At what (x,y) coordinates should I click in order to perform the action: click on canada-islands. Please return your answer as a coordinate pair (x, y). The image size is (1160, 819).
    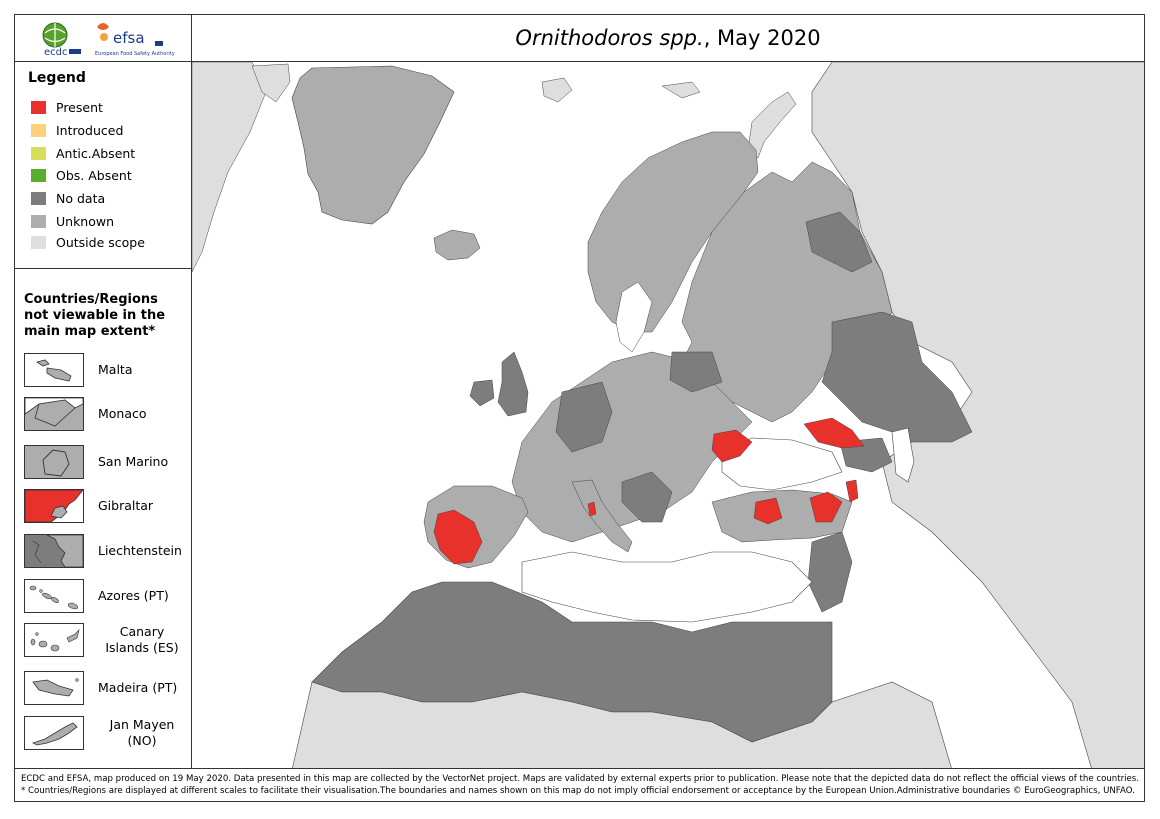
    Looking at the image, I should click on (271, 83).